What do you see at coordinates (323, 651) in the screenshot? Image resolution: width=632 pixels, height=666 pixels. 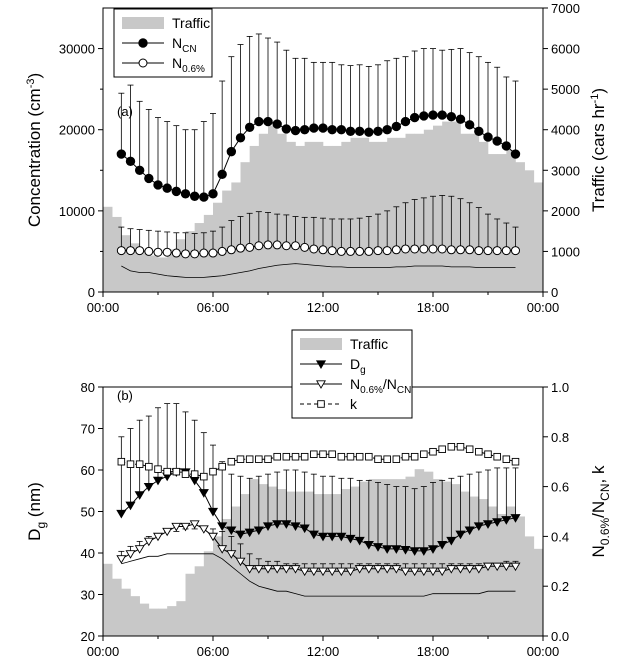 I see `x-tick-label: 12:00` at bounding box center [323, 651].